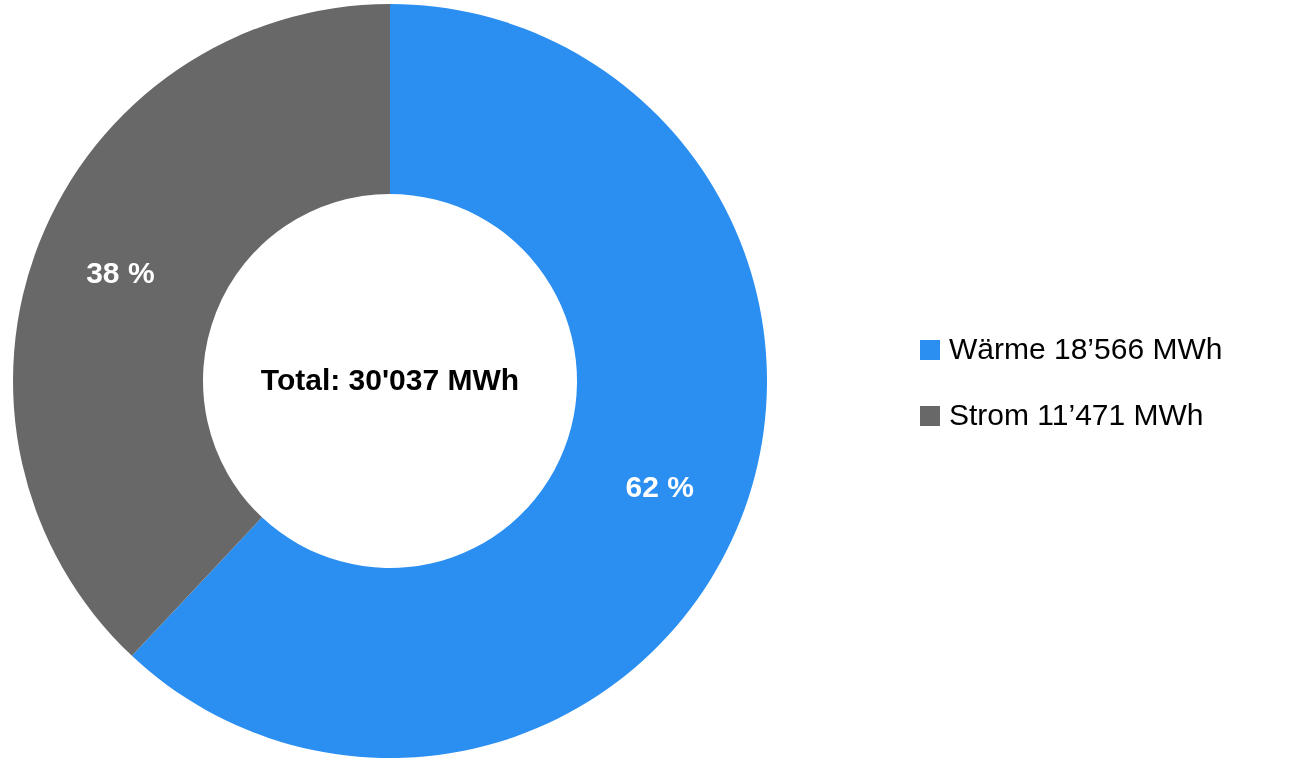  What do you see at coordinates (390, 379) in the screenshot?
I see `text: Total: 30'037 MWh` at bounding box center [390, 379].